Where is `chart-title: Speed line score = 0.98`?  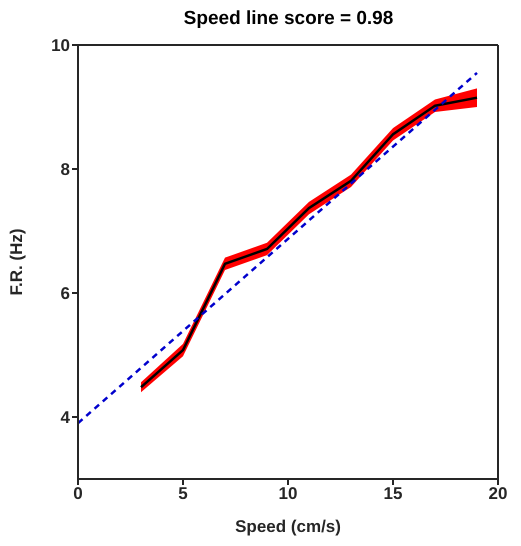
chart-title: Speed line score = 0.98 is located at coordinates (288, 19).